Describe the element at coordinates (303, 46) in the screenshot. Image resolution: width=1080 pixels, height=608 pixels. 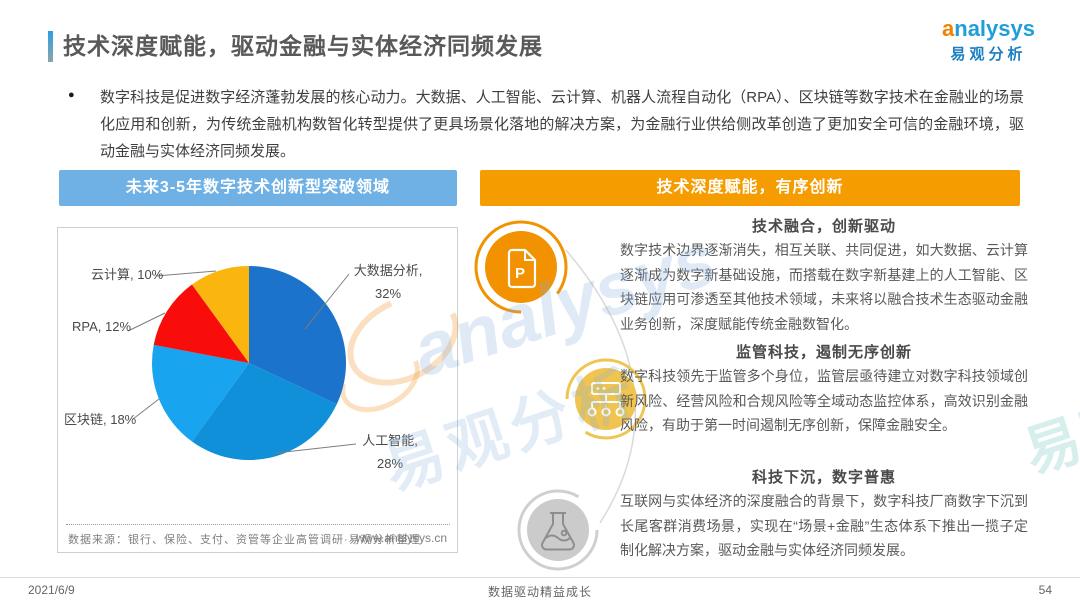
I see `page-title: 技术深度赋能，驱动金融与实体经济同频发展` at that location.